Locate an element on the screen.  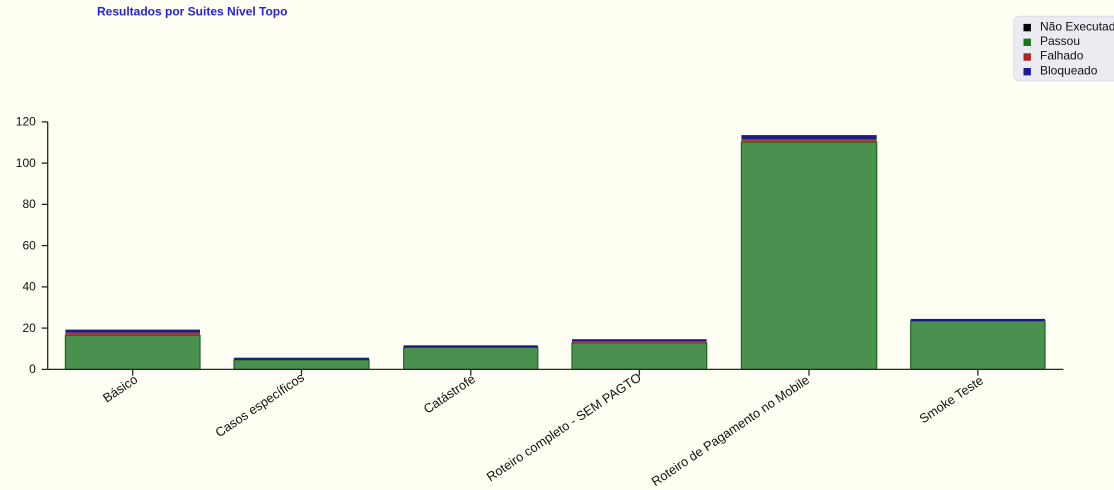
svg-text: 100 is located at coordinates (26, 163).